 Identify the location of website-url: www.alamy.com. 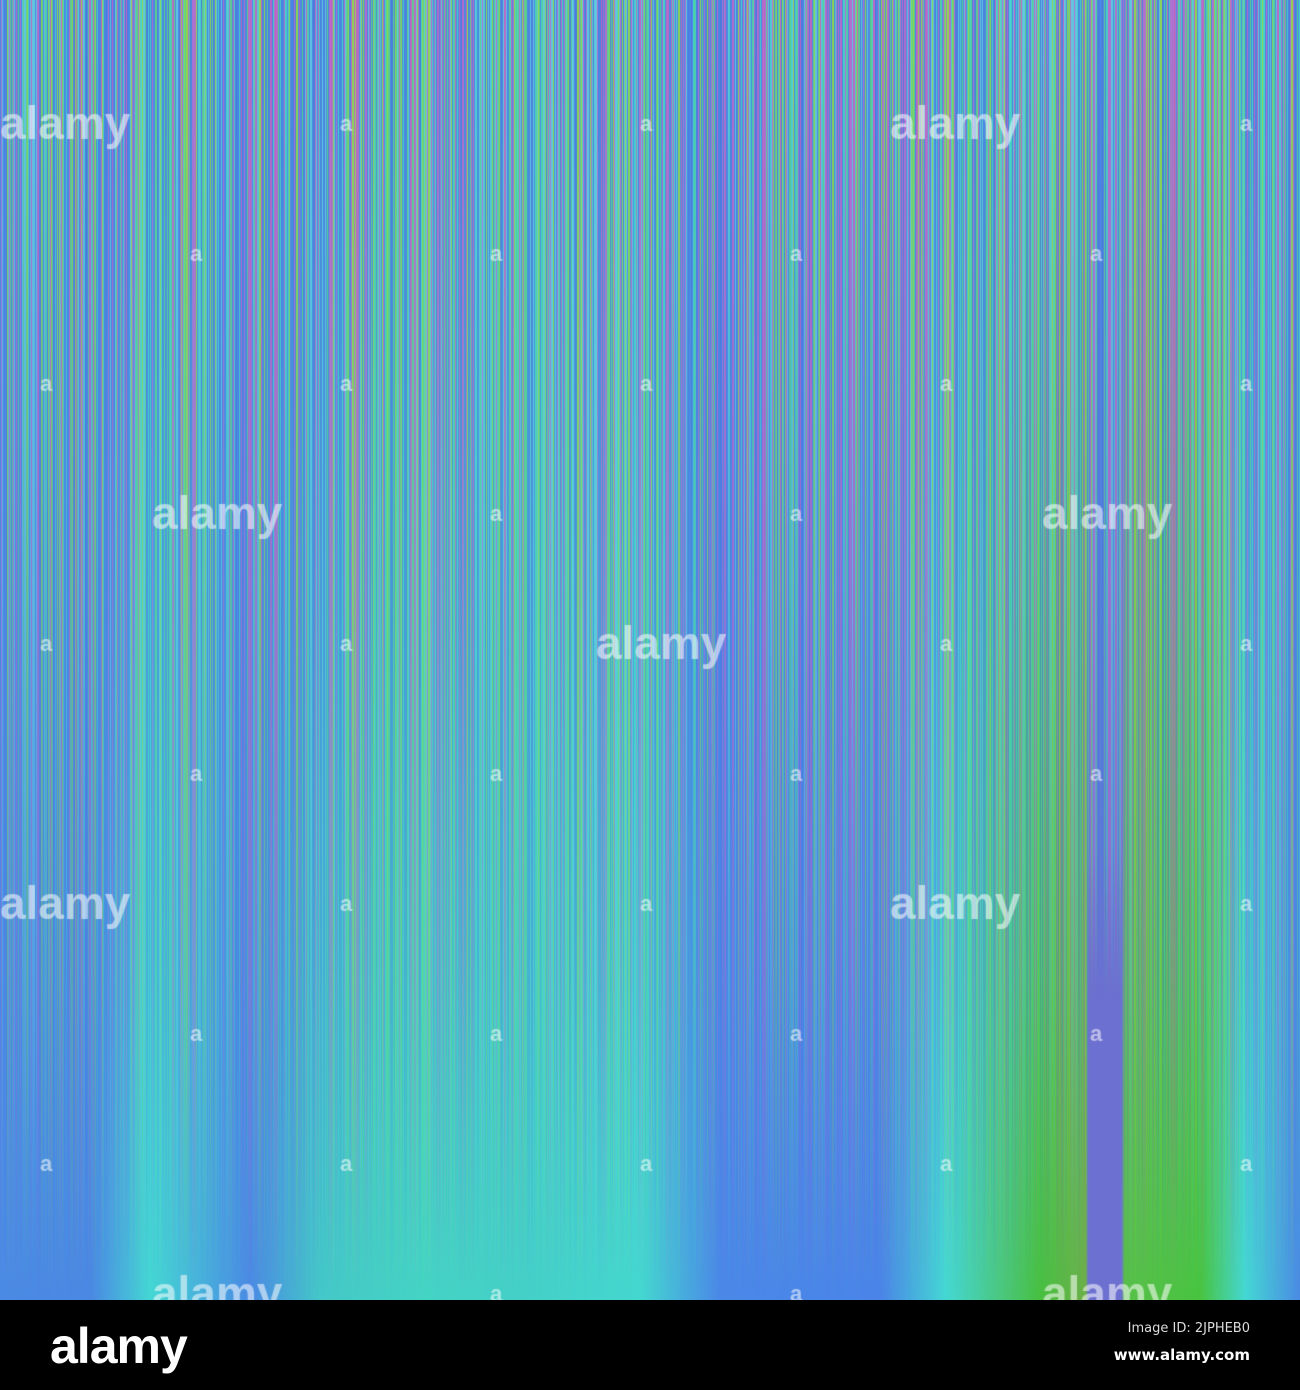
(1181, 1355).